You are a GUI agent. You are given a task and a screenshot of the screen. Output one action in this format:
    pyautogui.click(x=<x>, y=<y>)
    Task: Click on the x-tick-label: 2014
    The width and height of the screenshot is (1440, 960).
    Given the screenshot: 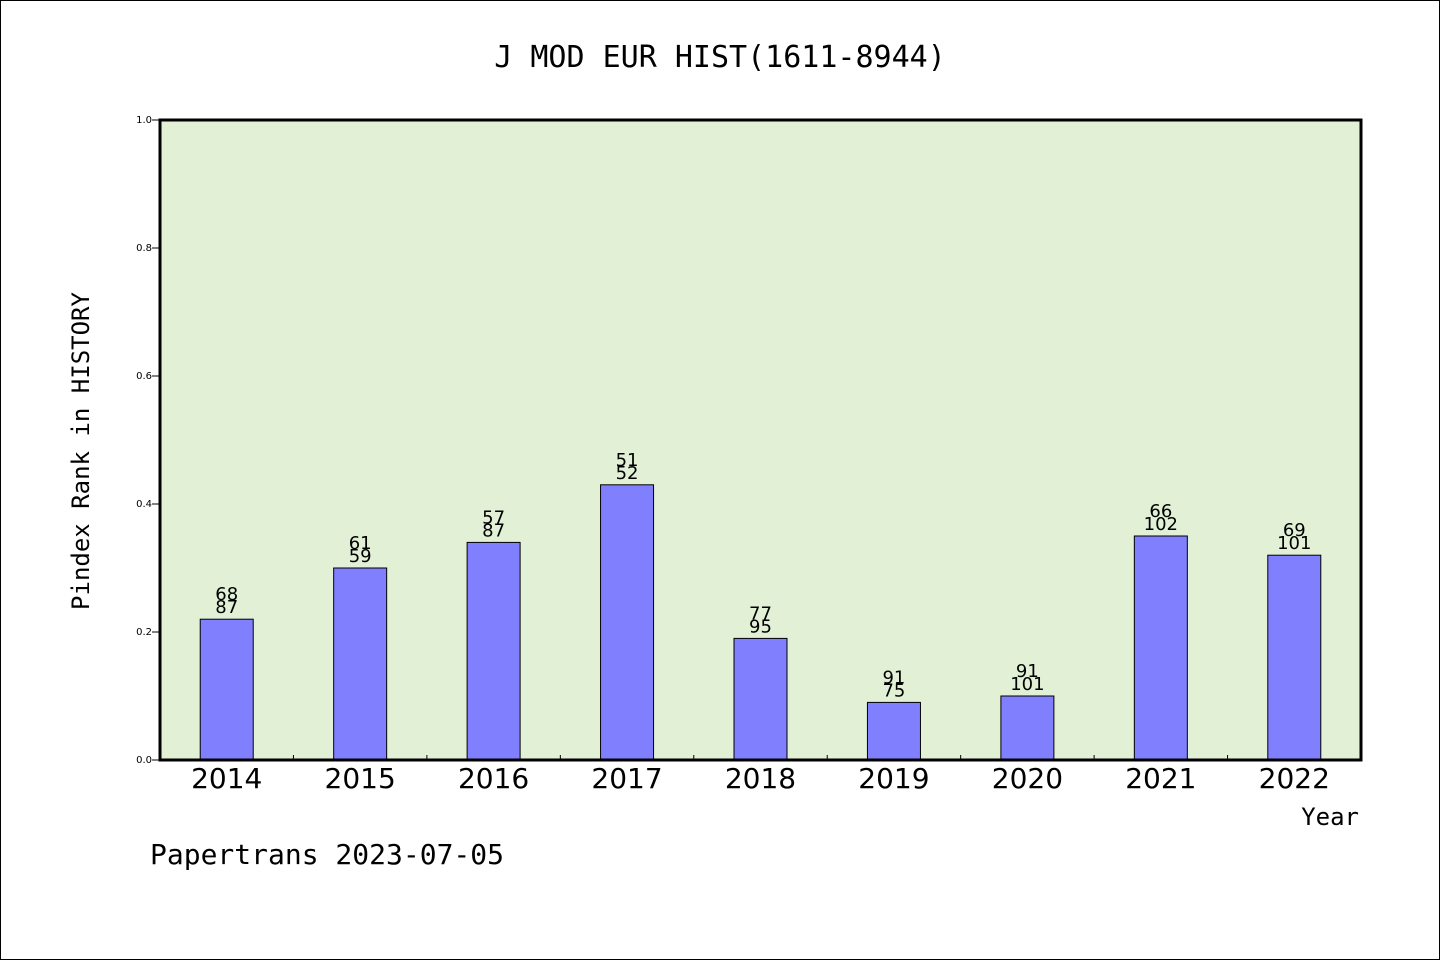 What is the action you would take?
    pyautogui.click(x=226, y=778)
    